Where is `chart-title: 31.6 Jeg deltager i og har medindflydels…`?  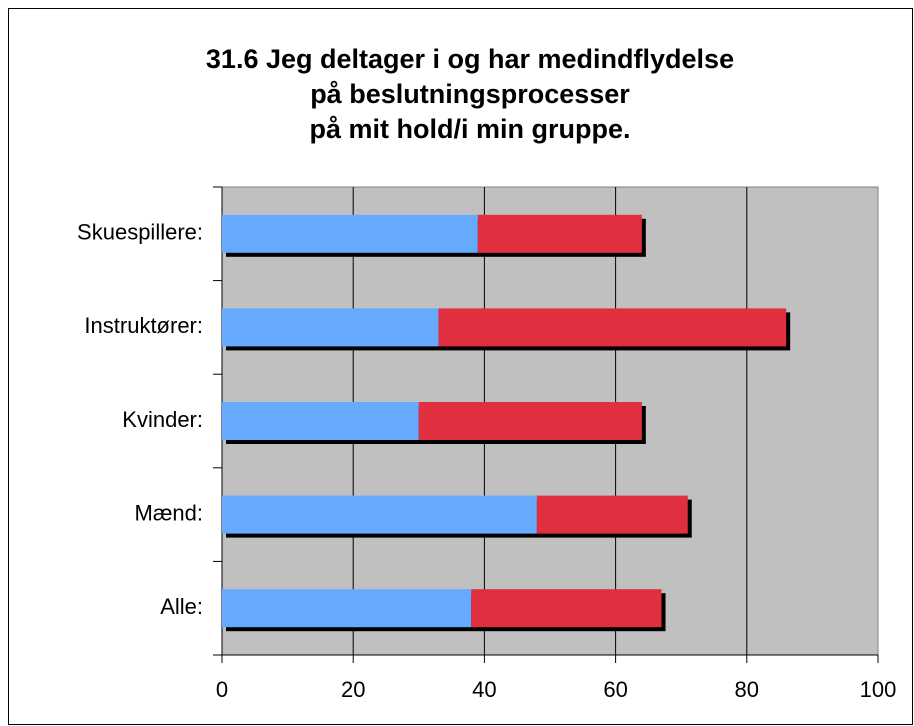
chart-title: 31.6 Jeg deltager i og har medindflydels… is located at coordinates (470, 59).